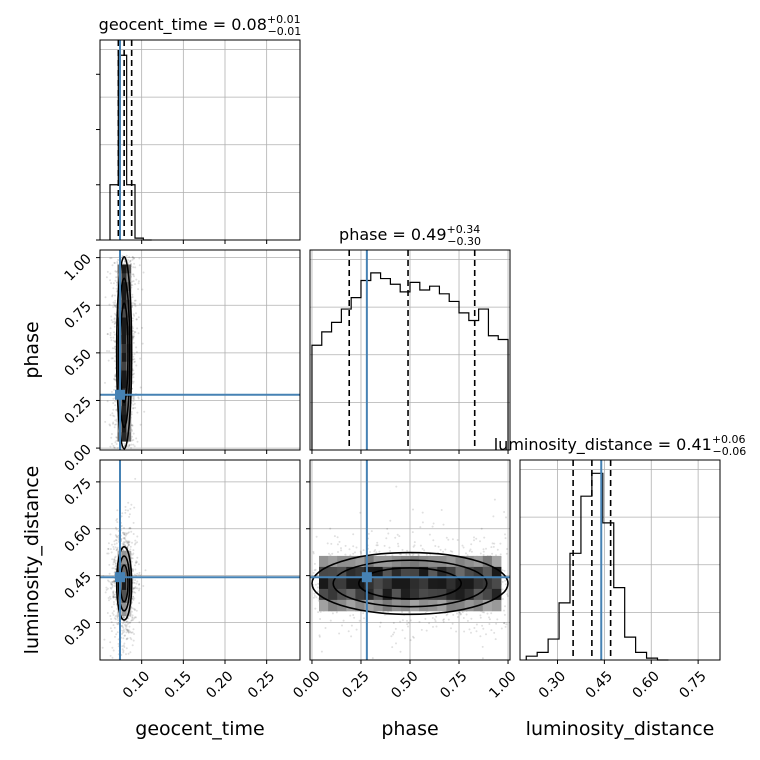 The height and width of the screenshot is (760, 760). What do you see at coordinates (410, 361) in the screenshot?
I see `phase_hist-step` at bounding box center [410, 361].